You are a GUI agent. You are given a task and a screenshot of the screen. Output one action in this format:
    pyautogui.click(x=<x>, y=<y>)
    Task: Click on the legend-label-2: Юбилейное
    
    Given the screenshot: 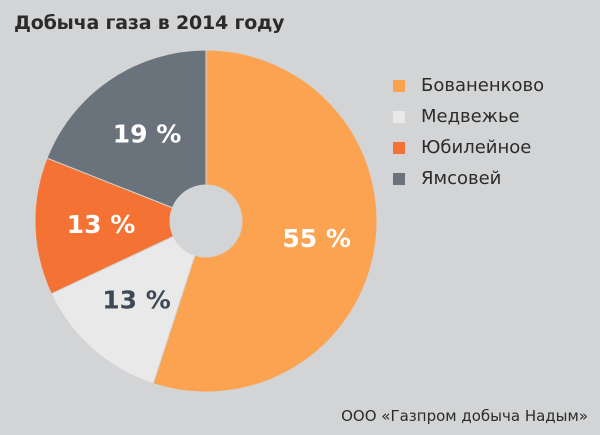 What is the action you would take?
    pyautogui.click(x=476, y=147)
    